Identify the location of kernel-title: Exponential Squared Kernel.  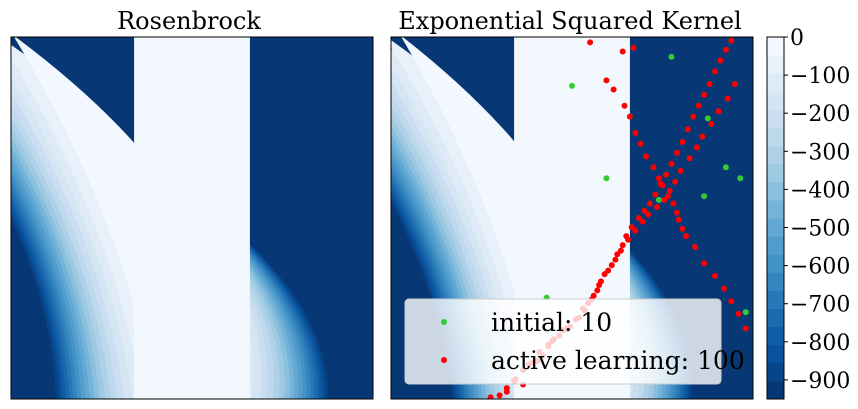
(569, 21).